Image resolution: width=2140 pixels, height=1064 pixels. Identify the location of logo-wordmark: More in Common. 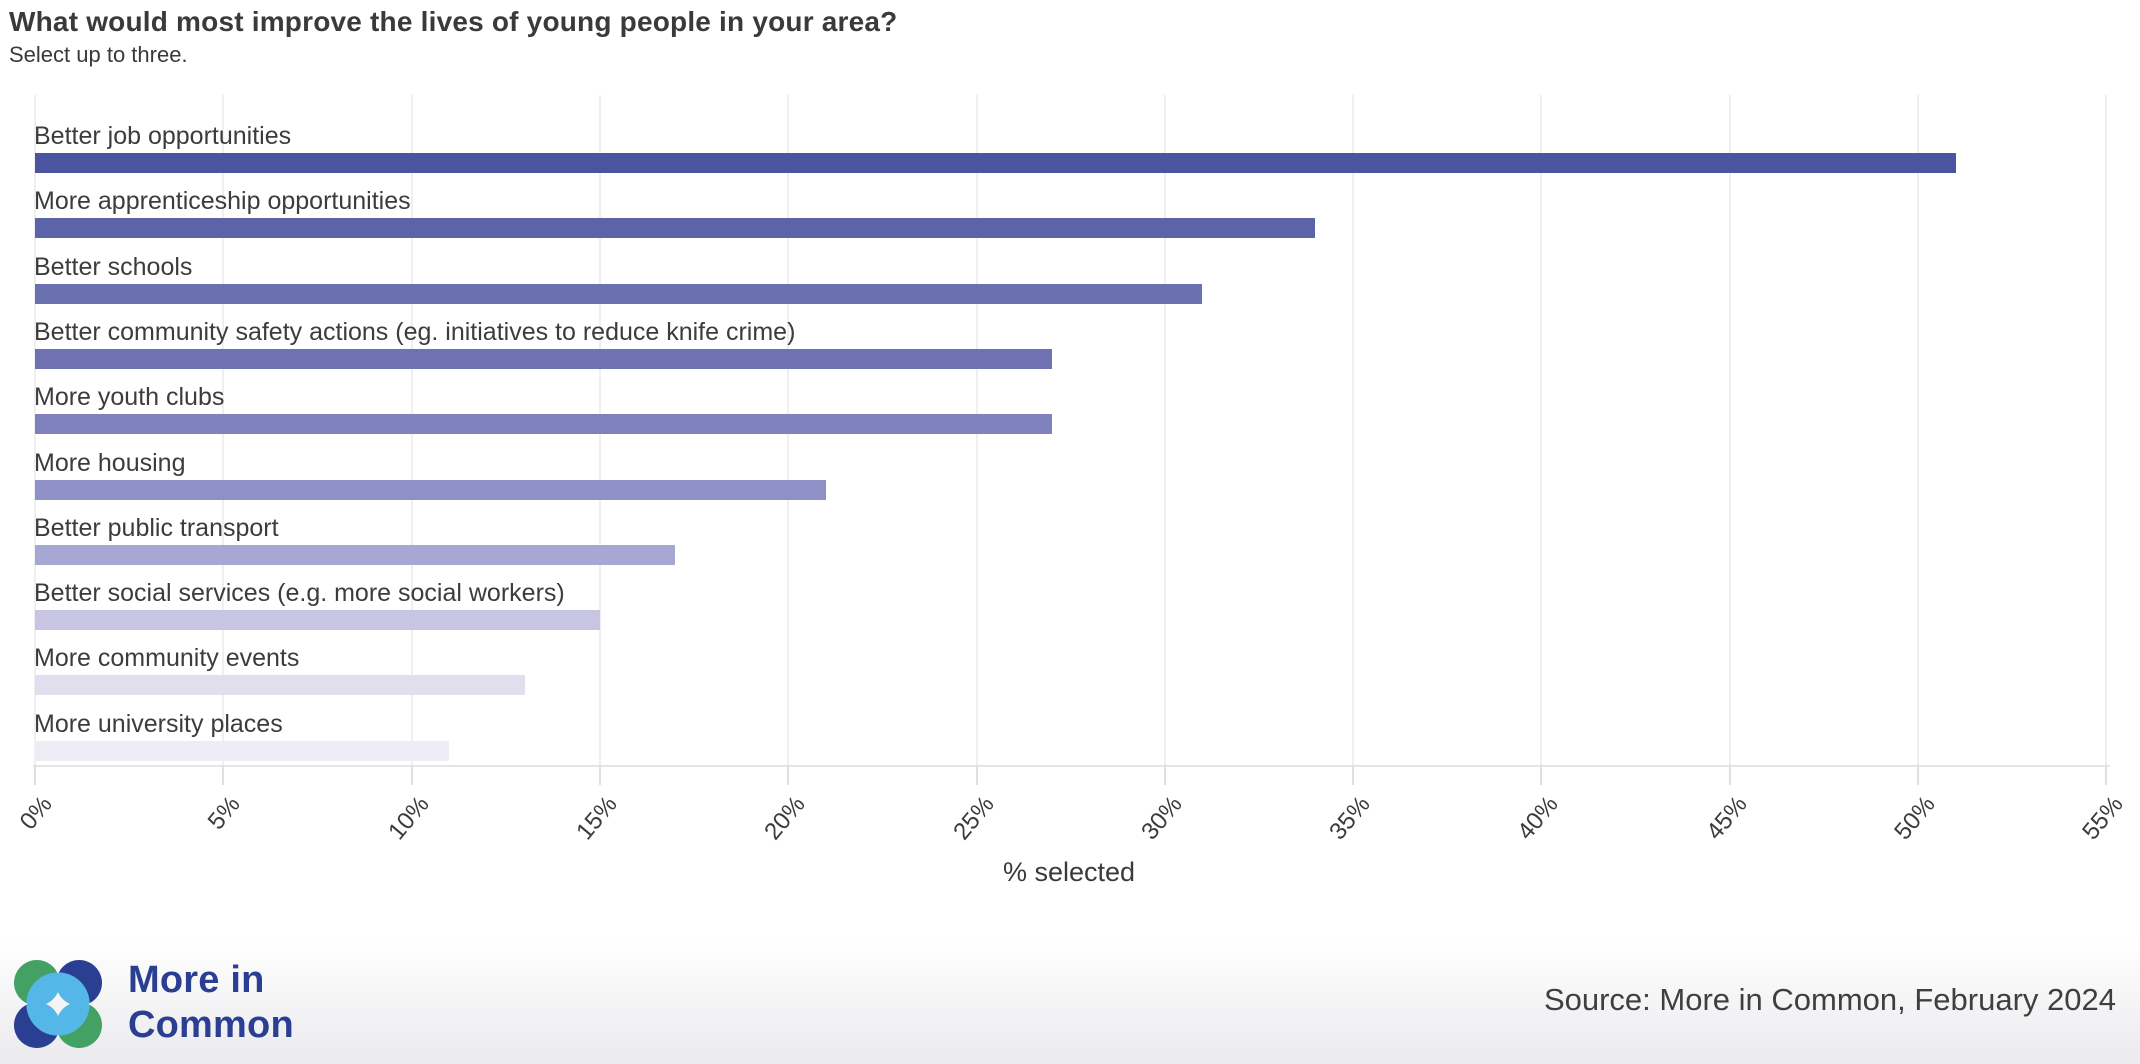
(211, 1003).